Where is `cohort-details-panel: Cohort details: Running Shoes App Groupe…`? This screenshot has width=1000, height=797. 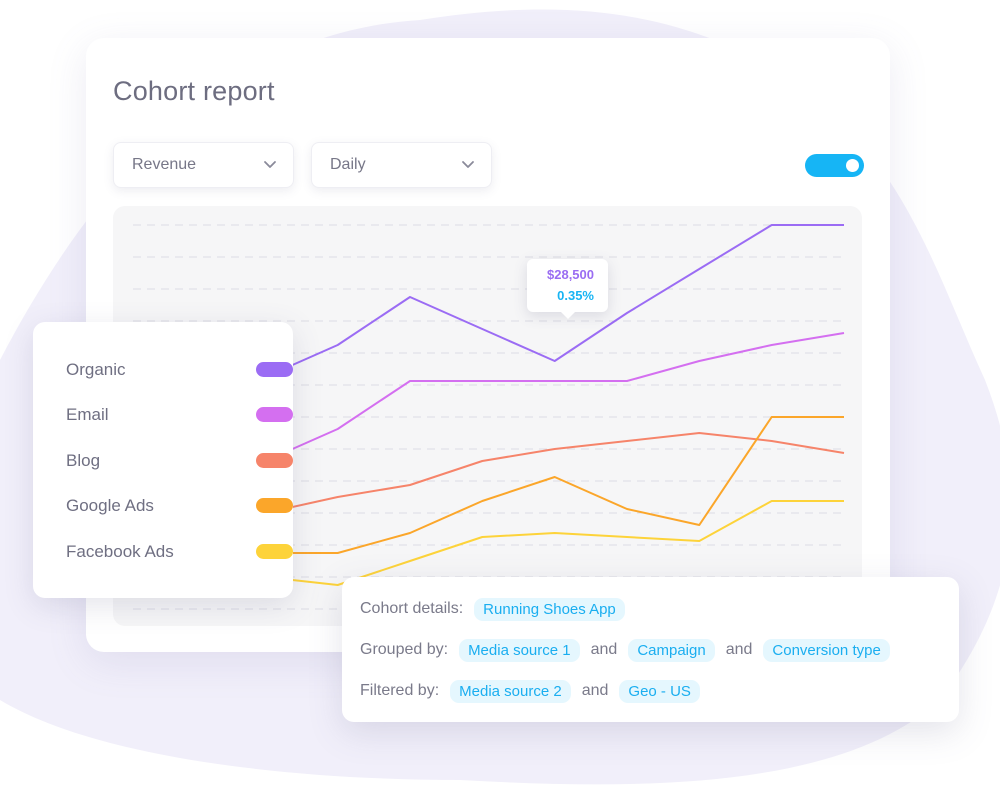 cohort-details-panel: Cohort details: Running Shoes App Groupe… is located at coordinates (650, 649).